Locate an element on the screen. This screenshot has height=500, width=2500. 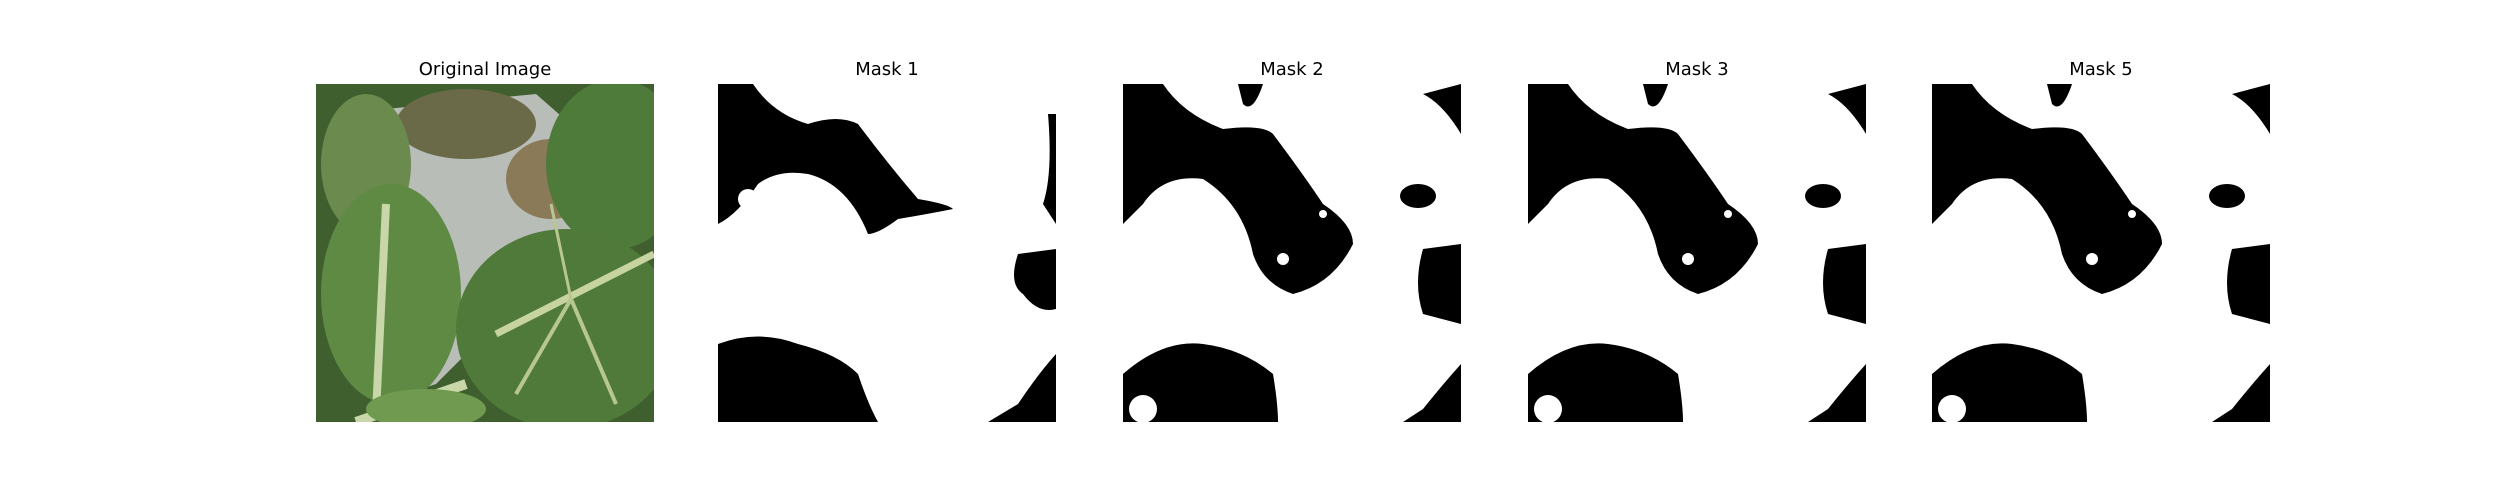
mask-1-image is located at coordinates (887, 253).